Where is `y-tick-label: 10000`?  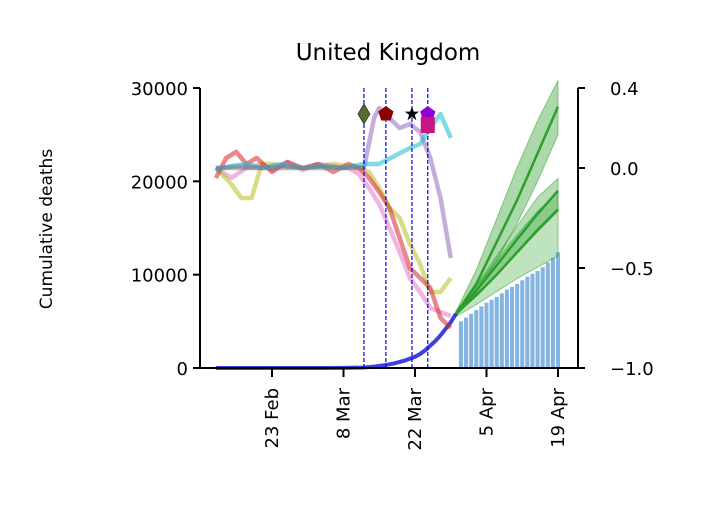
y-tick-label: 10000 is located at coordinates (159, 276).